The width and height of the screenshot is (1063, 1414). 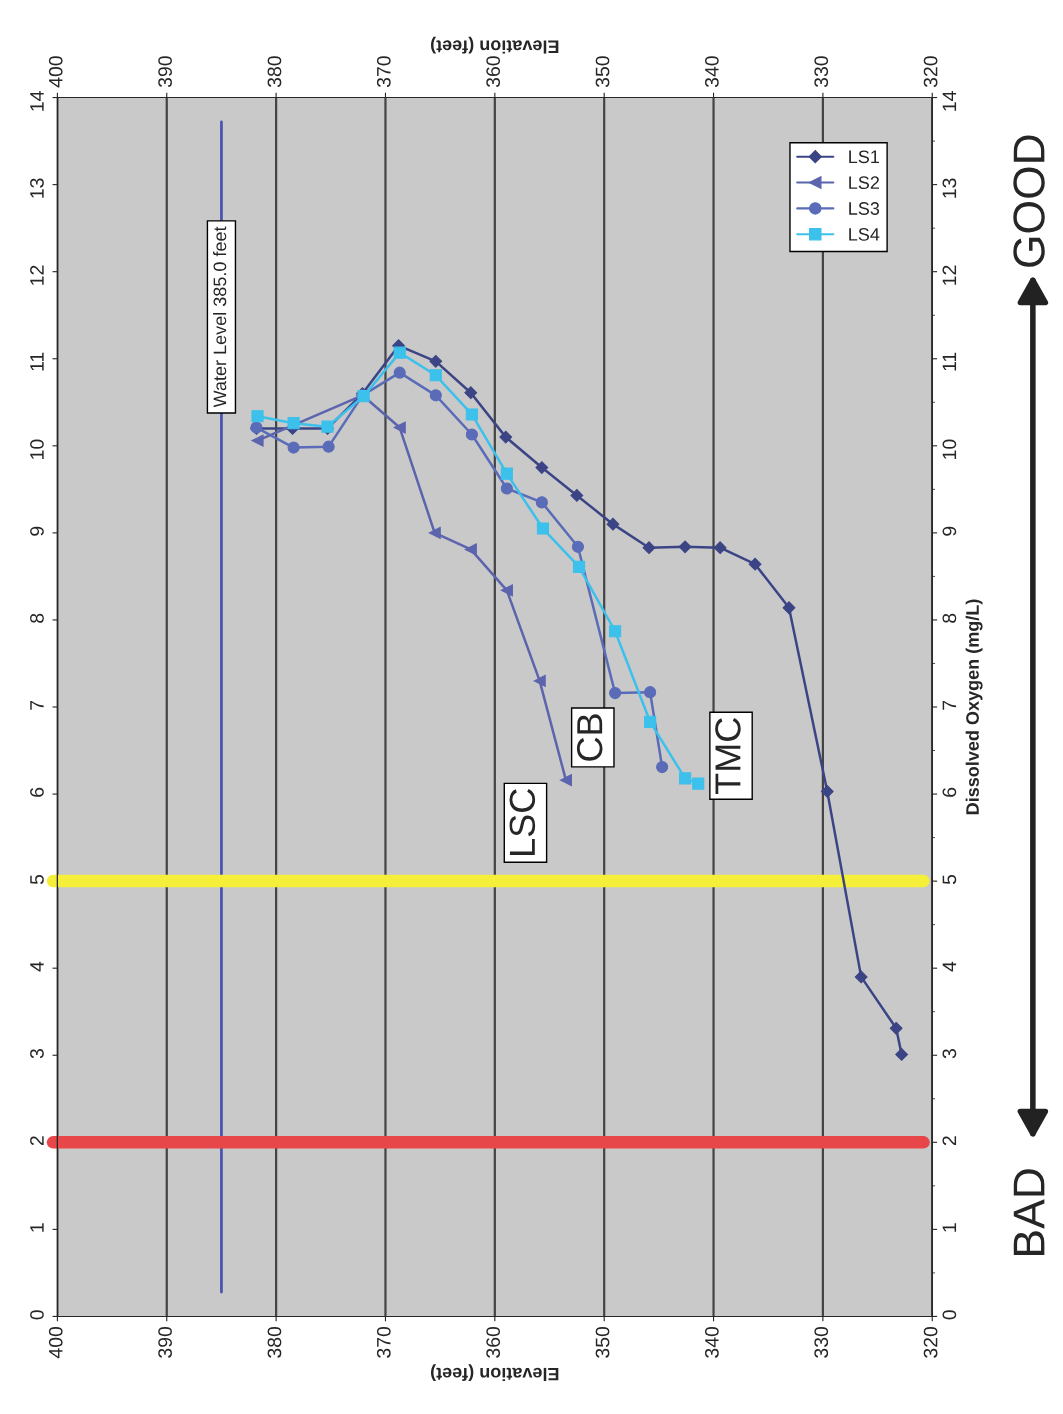 What do you see at coordinates (949, 101) in the screenshot?
I see `y2-tick-label: 14` at bounding box center [949, 101].